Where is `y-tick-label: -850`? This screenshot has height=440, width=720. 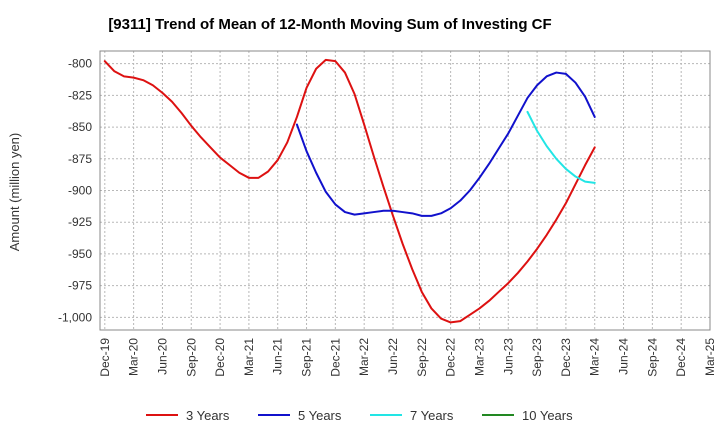
y-tick-label: -850 is located at coordinates (80, 127).